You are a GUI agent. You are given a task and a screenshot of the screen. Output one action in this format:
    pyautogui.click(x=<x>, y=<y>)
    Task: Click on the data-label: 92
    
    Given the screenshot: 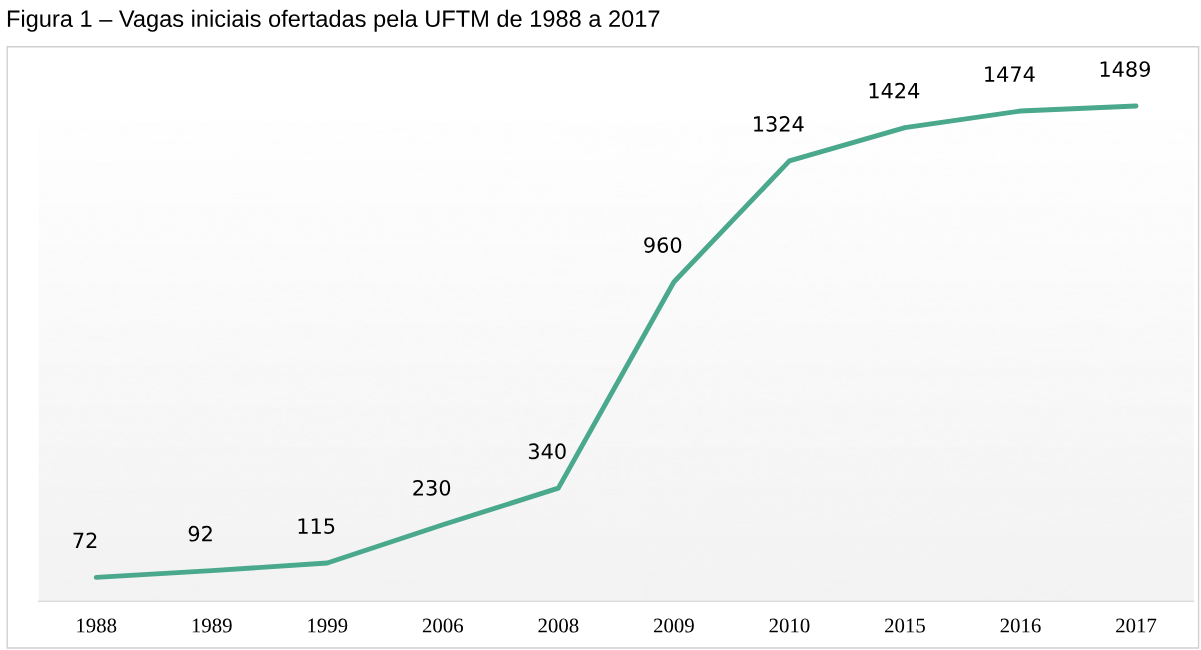 What is the action you would take?
    pyautogui.click(x=200, y=533)
    